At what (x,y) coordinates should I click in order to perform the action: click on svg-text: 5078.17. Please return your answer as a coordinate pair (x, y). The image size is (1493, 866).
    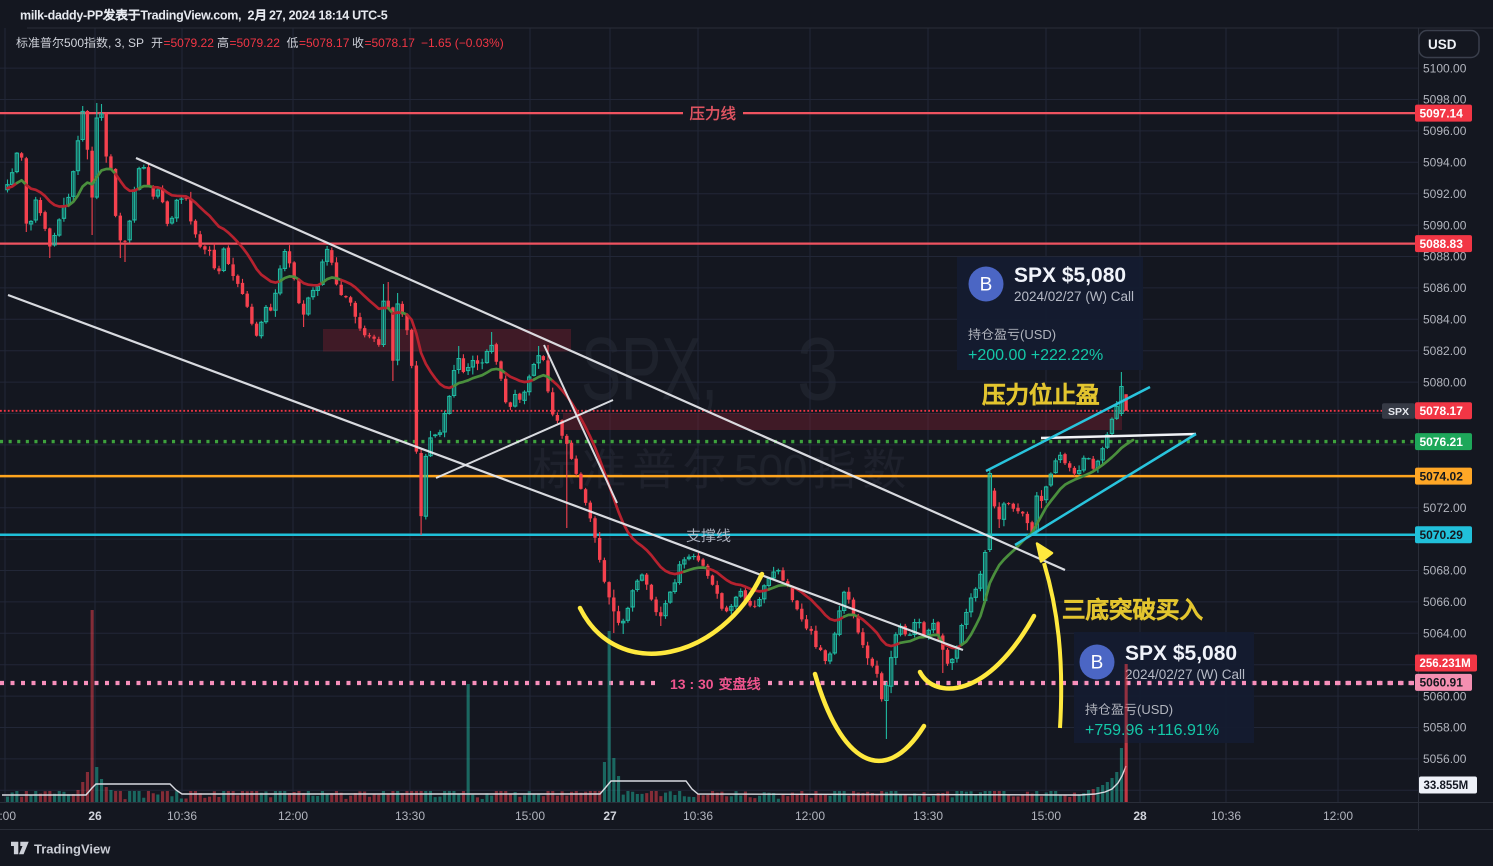
    Looking at the image, I should click on (1442, 411).